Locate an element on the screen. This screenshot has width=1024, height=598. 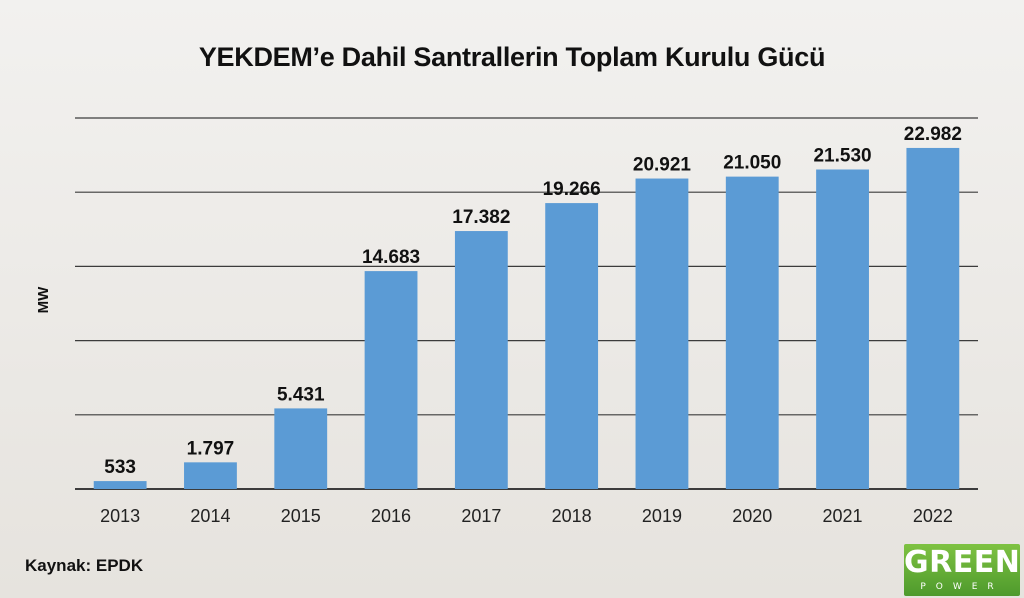
green-power-logo: GREEN POWER is located at coordinates (962, 570).